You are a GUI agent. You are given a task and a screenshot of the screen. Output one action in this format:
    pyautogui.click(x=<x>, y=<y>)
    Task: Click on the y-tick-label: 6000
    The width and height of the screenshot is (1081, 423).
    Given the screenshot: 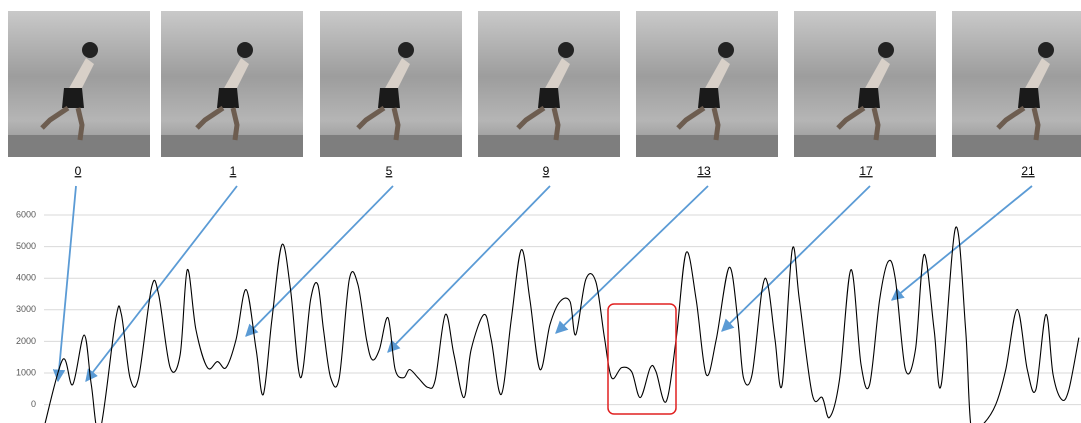 What is the action you would take?
    pyautogui.click(x=26, y=214)
    